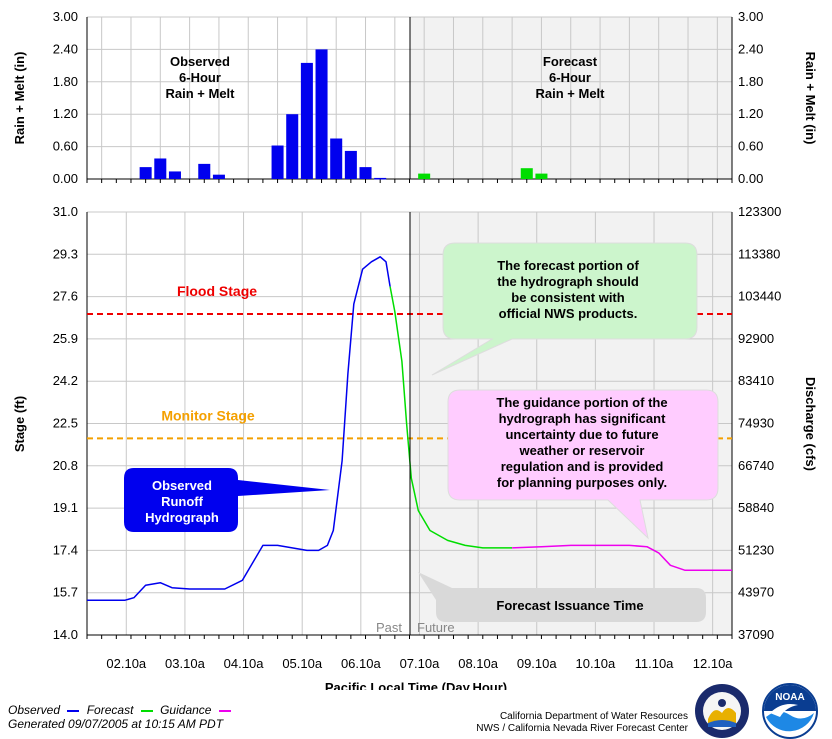 This screenshot has width=832, height=739. Describe the element at coordinates (65, 113) in the screenshot. I see `rain-ytick-left: 1.20` at that location.